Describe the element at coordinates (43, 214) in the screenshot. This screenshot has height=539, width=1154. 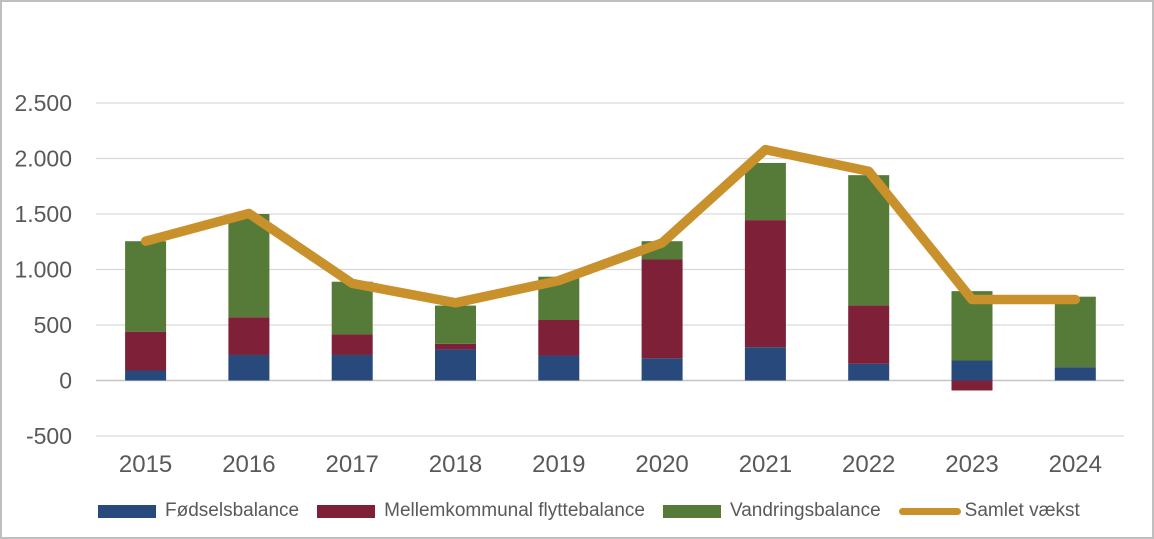
I see `y-tick-label-1.500: 1.500` at that location.